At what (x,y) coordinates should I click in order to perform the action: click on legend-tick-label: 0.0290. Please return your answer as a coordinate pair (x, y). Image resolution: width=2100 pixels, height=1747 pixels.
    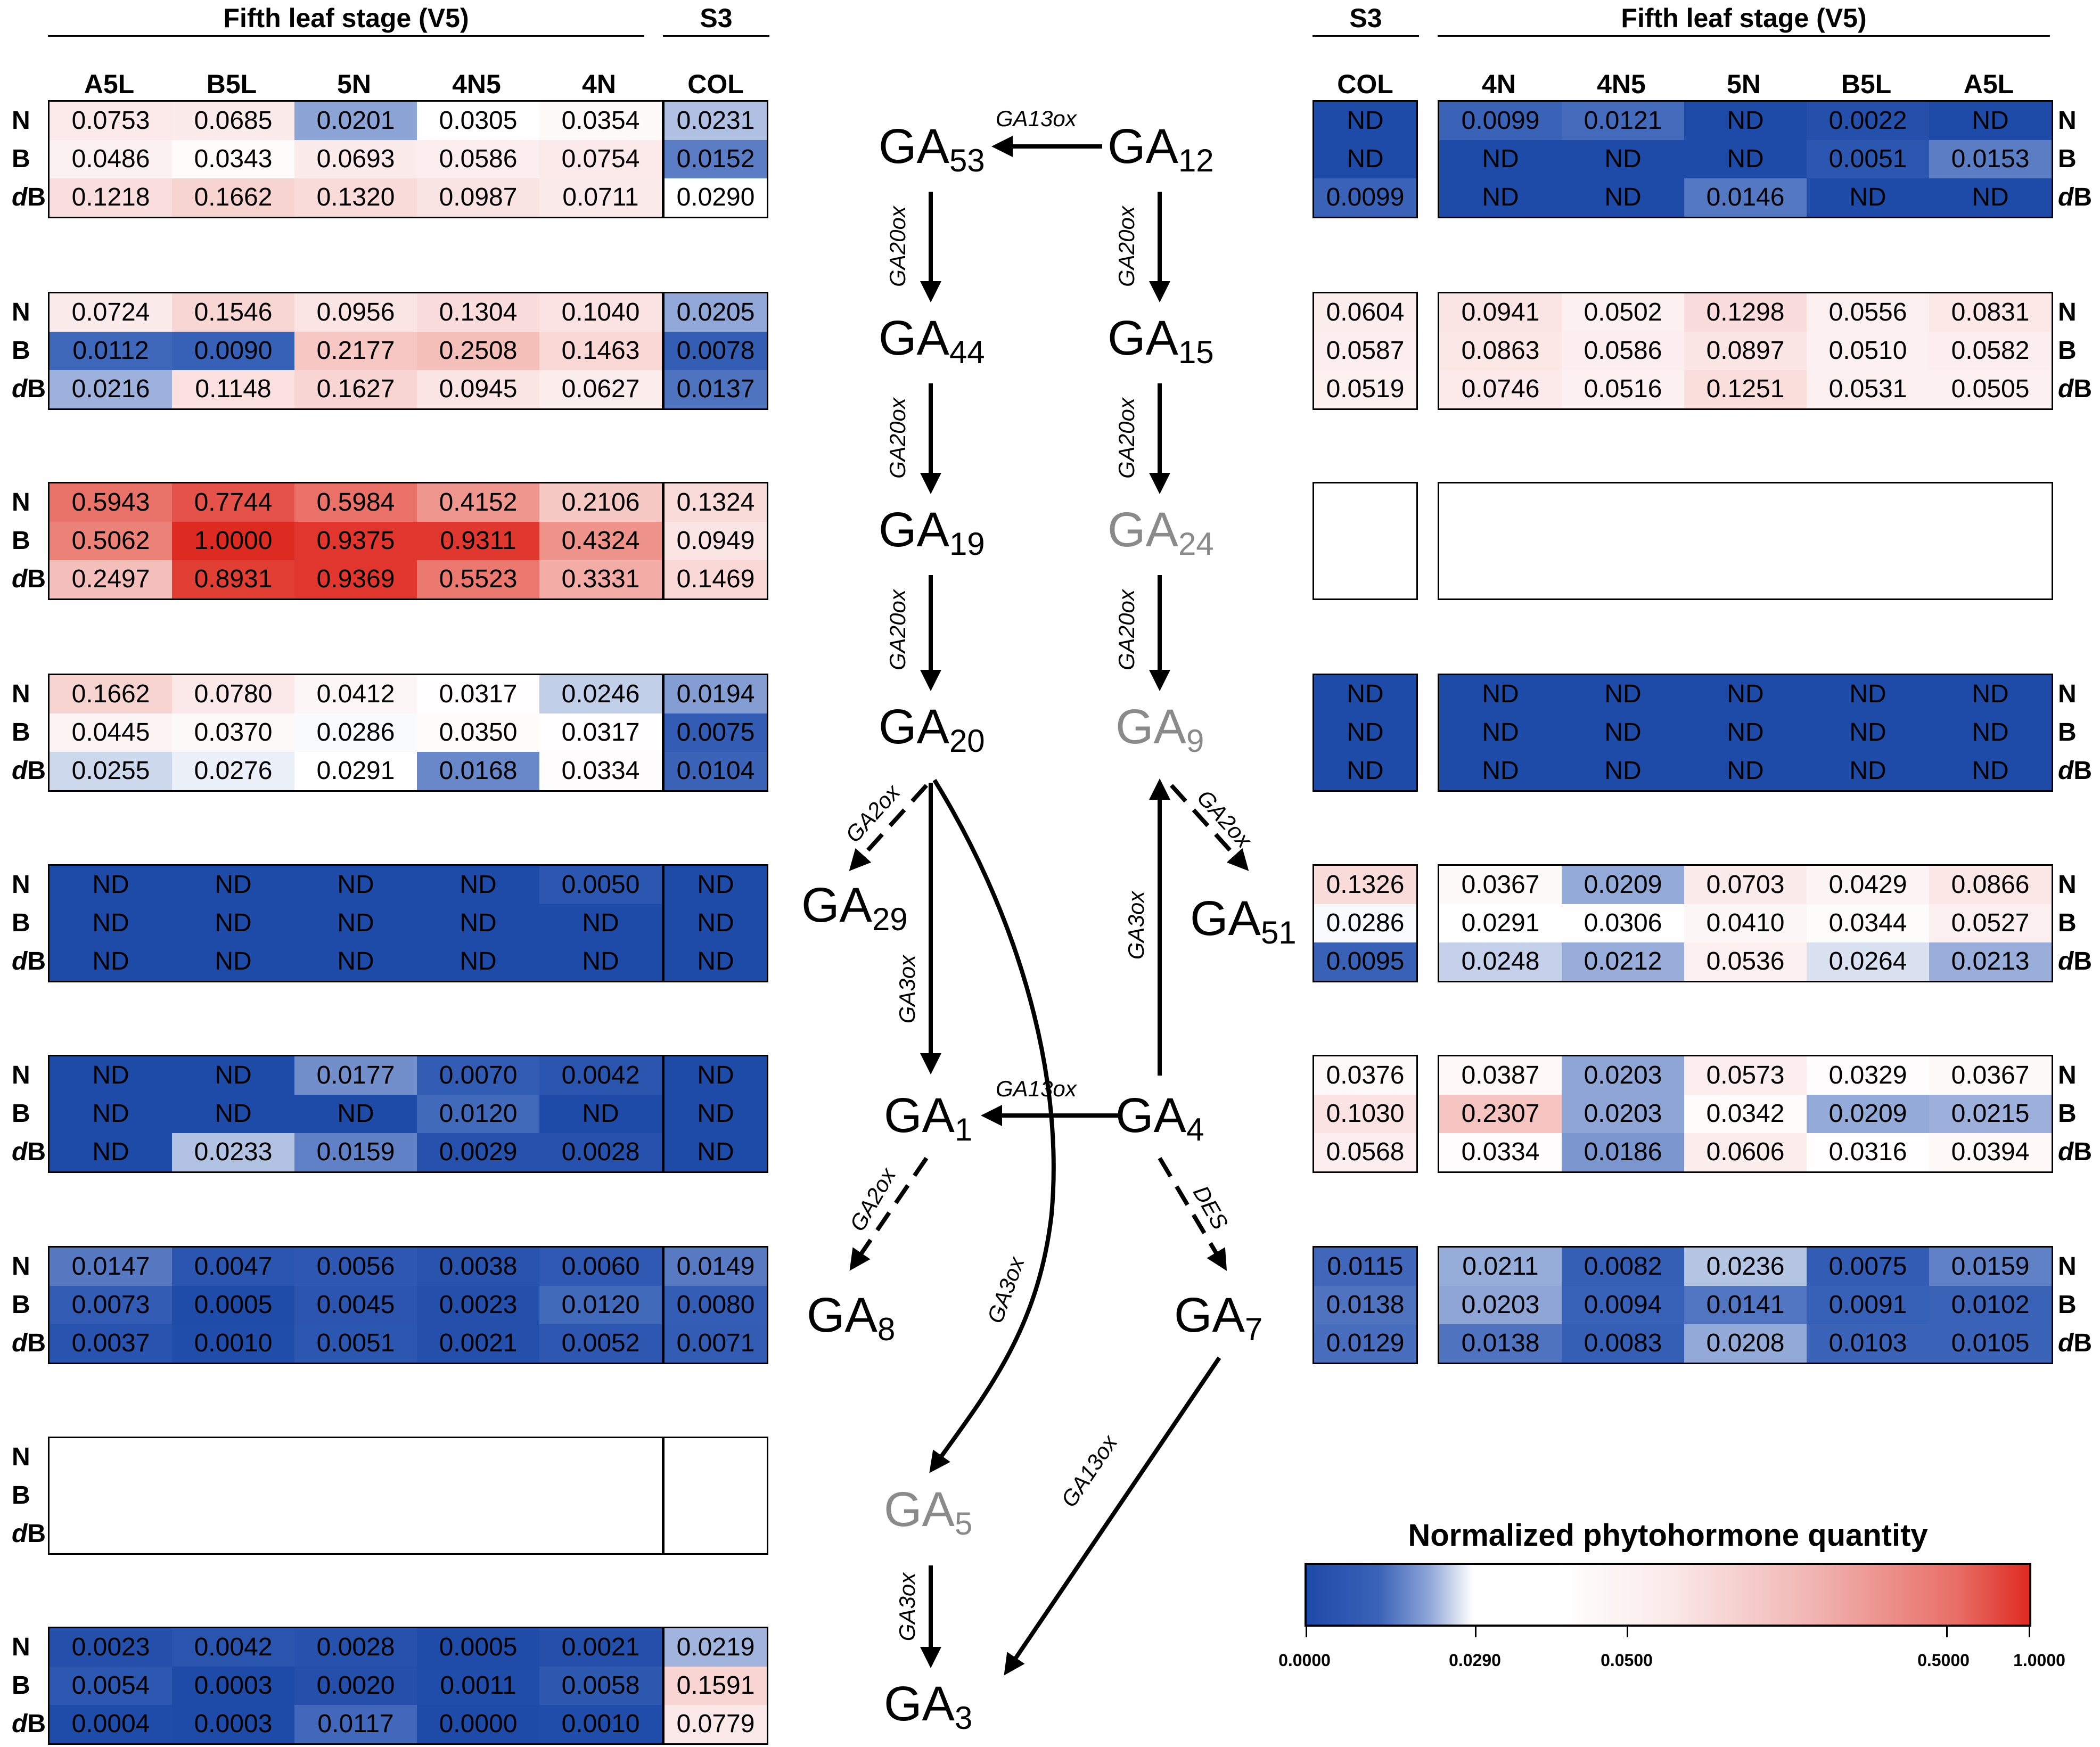
    Looking at the image, I should click on (1475, 1660).